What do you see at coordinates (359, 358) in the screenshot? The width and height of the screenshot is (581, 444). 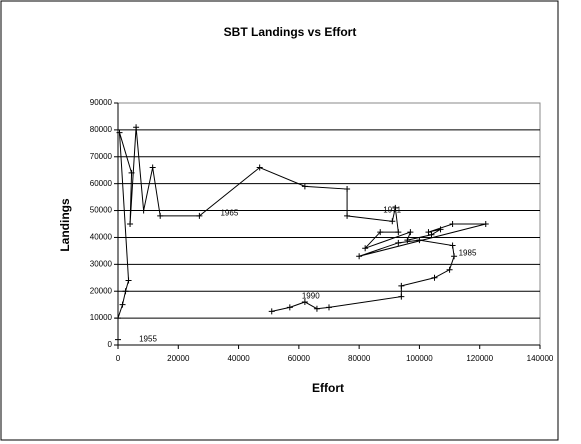 I see `x-tick-label: 80000` at bounding box center [359, 358].